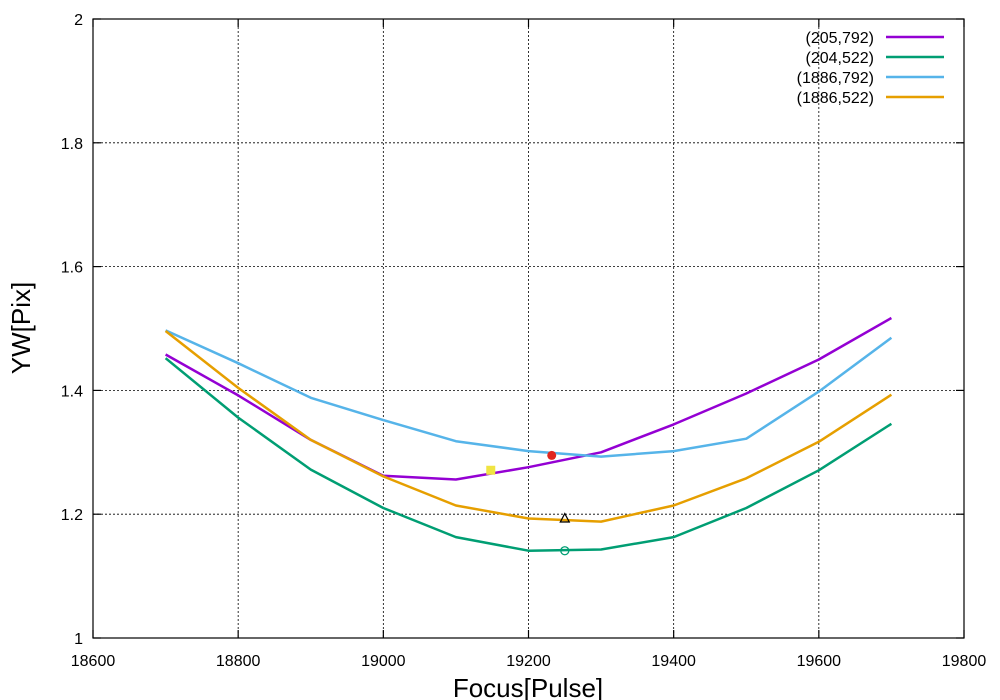 The height and width of the screenshot is (700, 1000). Describe the element at coordinates (835, 98) in the screenshot. I see `legend-label: (1886,522)` at that location.